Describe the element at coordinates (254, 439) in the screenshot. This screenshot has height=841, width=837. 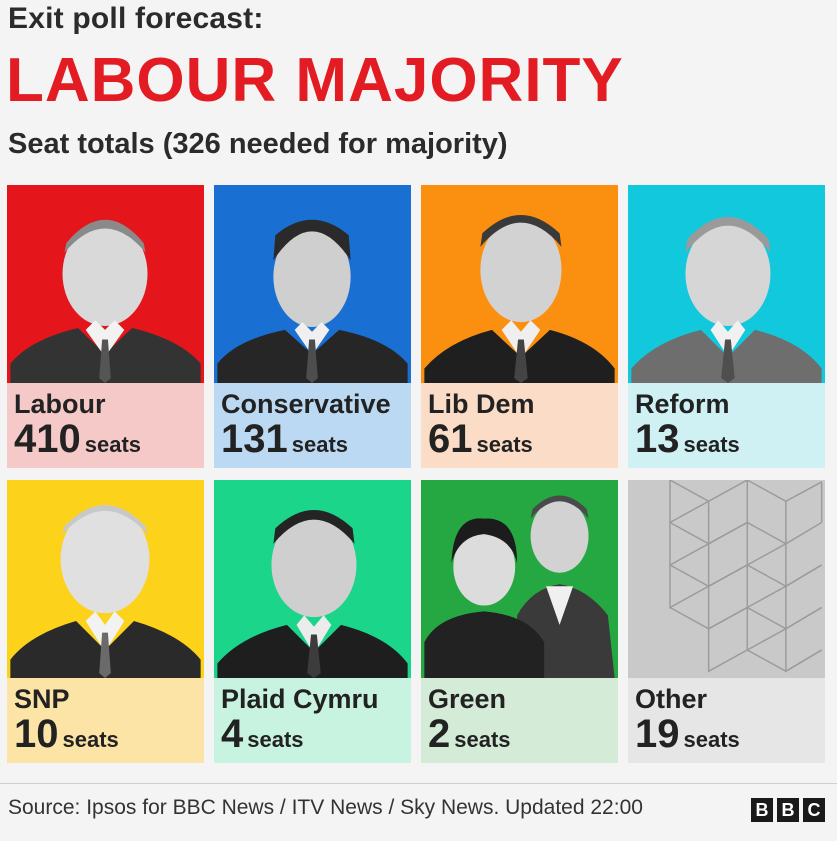
I see `seat-count: 131` at that location.